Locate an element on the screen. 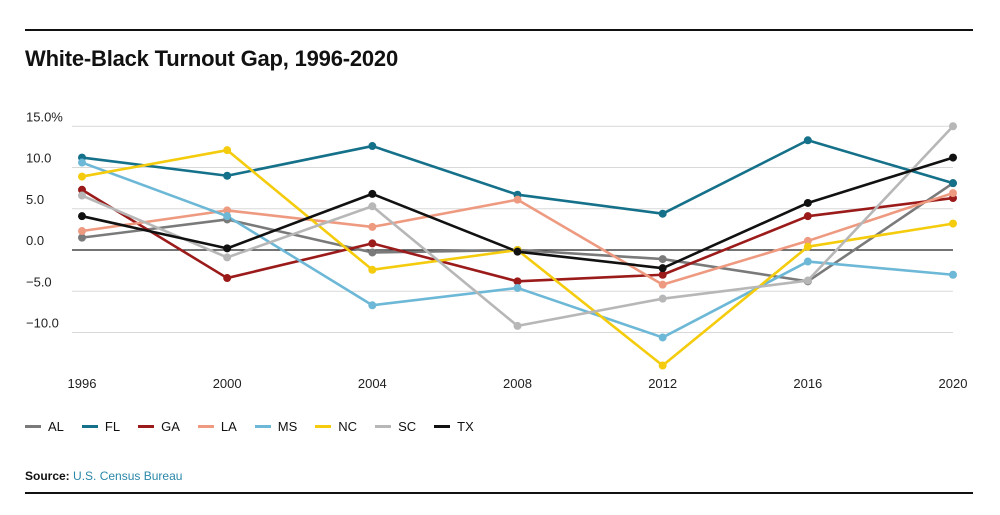 This screenshot has width=1000, height=515. legend-label: GA is located at coordinates (170, 426).